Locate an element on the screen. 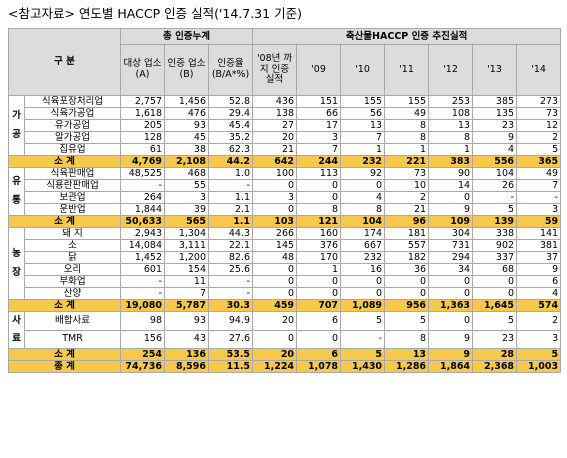 The height and width of the screenshot is (458, 567). row-value: 27.6 is located at coordinates (231, 339).